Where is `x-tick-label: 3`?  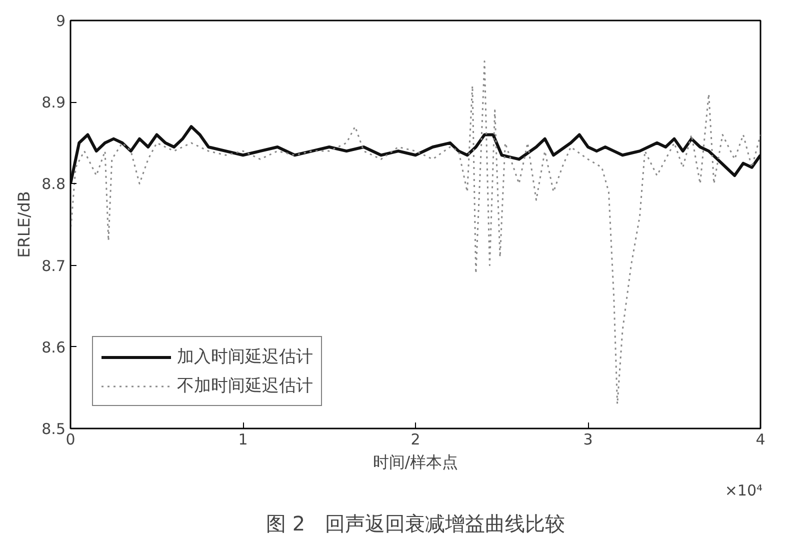 x-tick-label: 3 is located at coordinates (588, 439).